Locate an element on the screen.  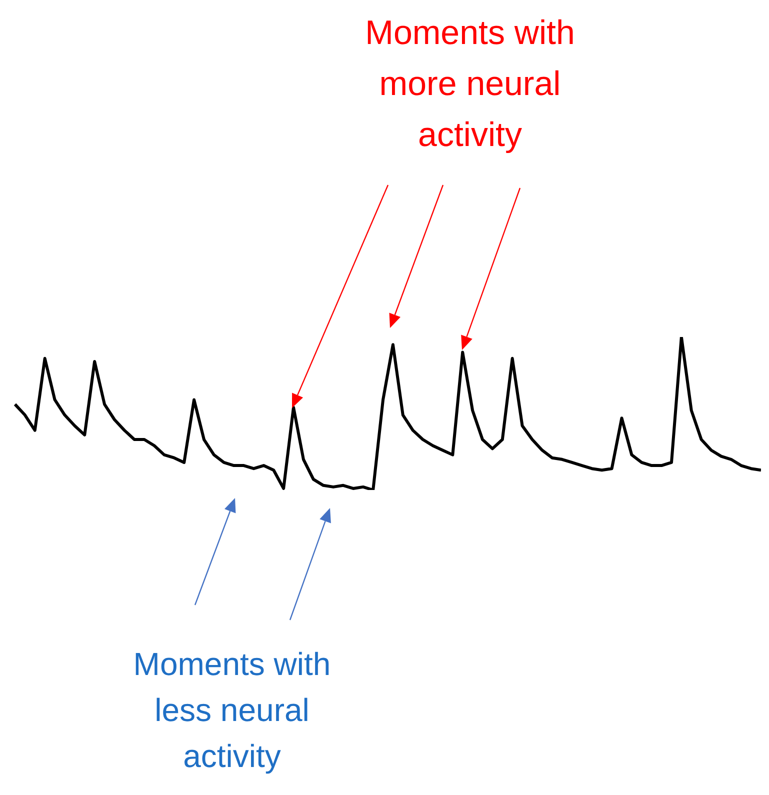
text: Moments with less neural activity is located at coordinates (232, 710).